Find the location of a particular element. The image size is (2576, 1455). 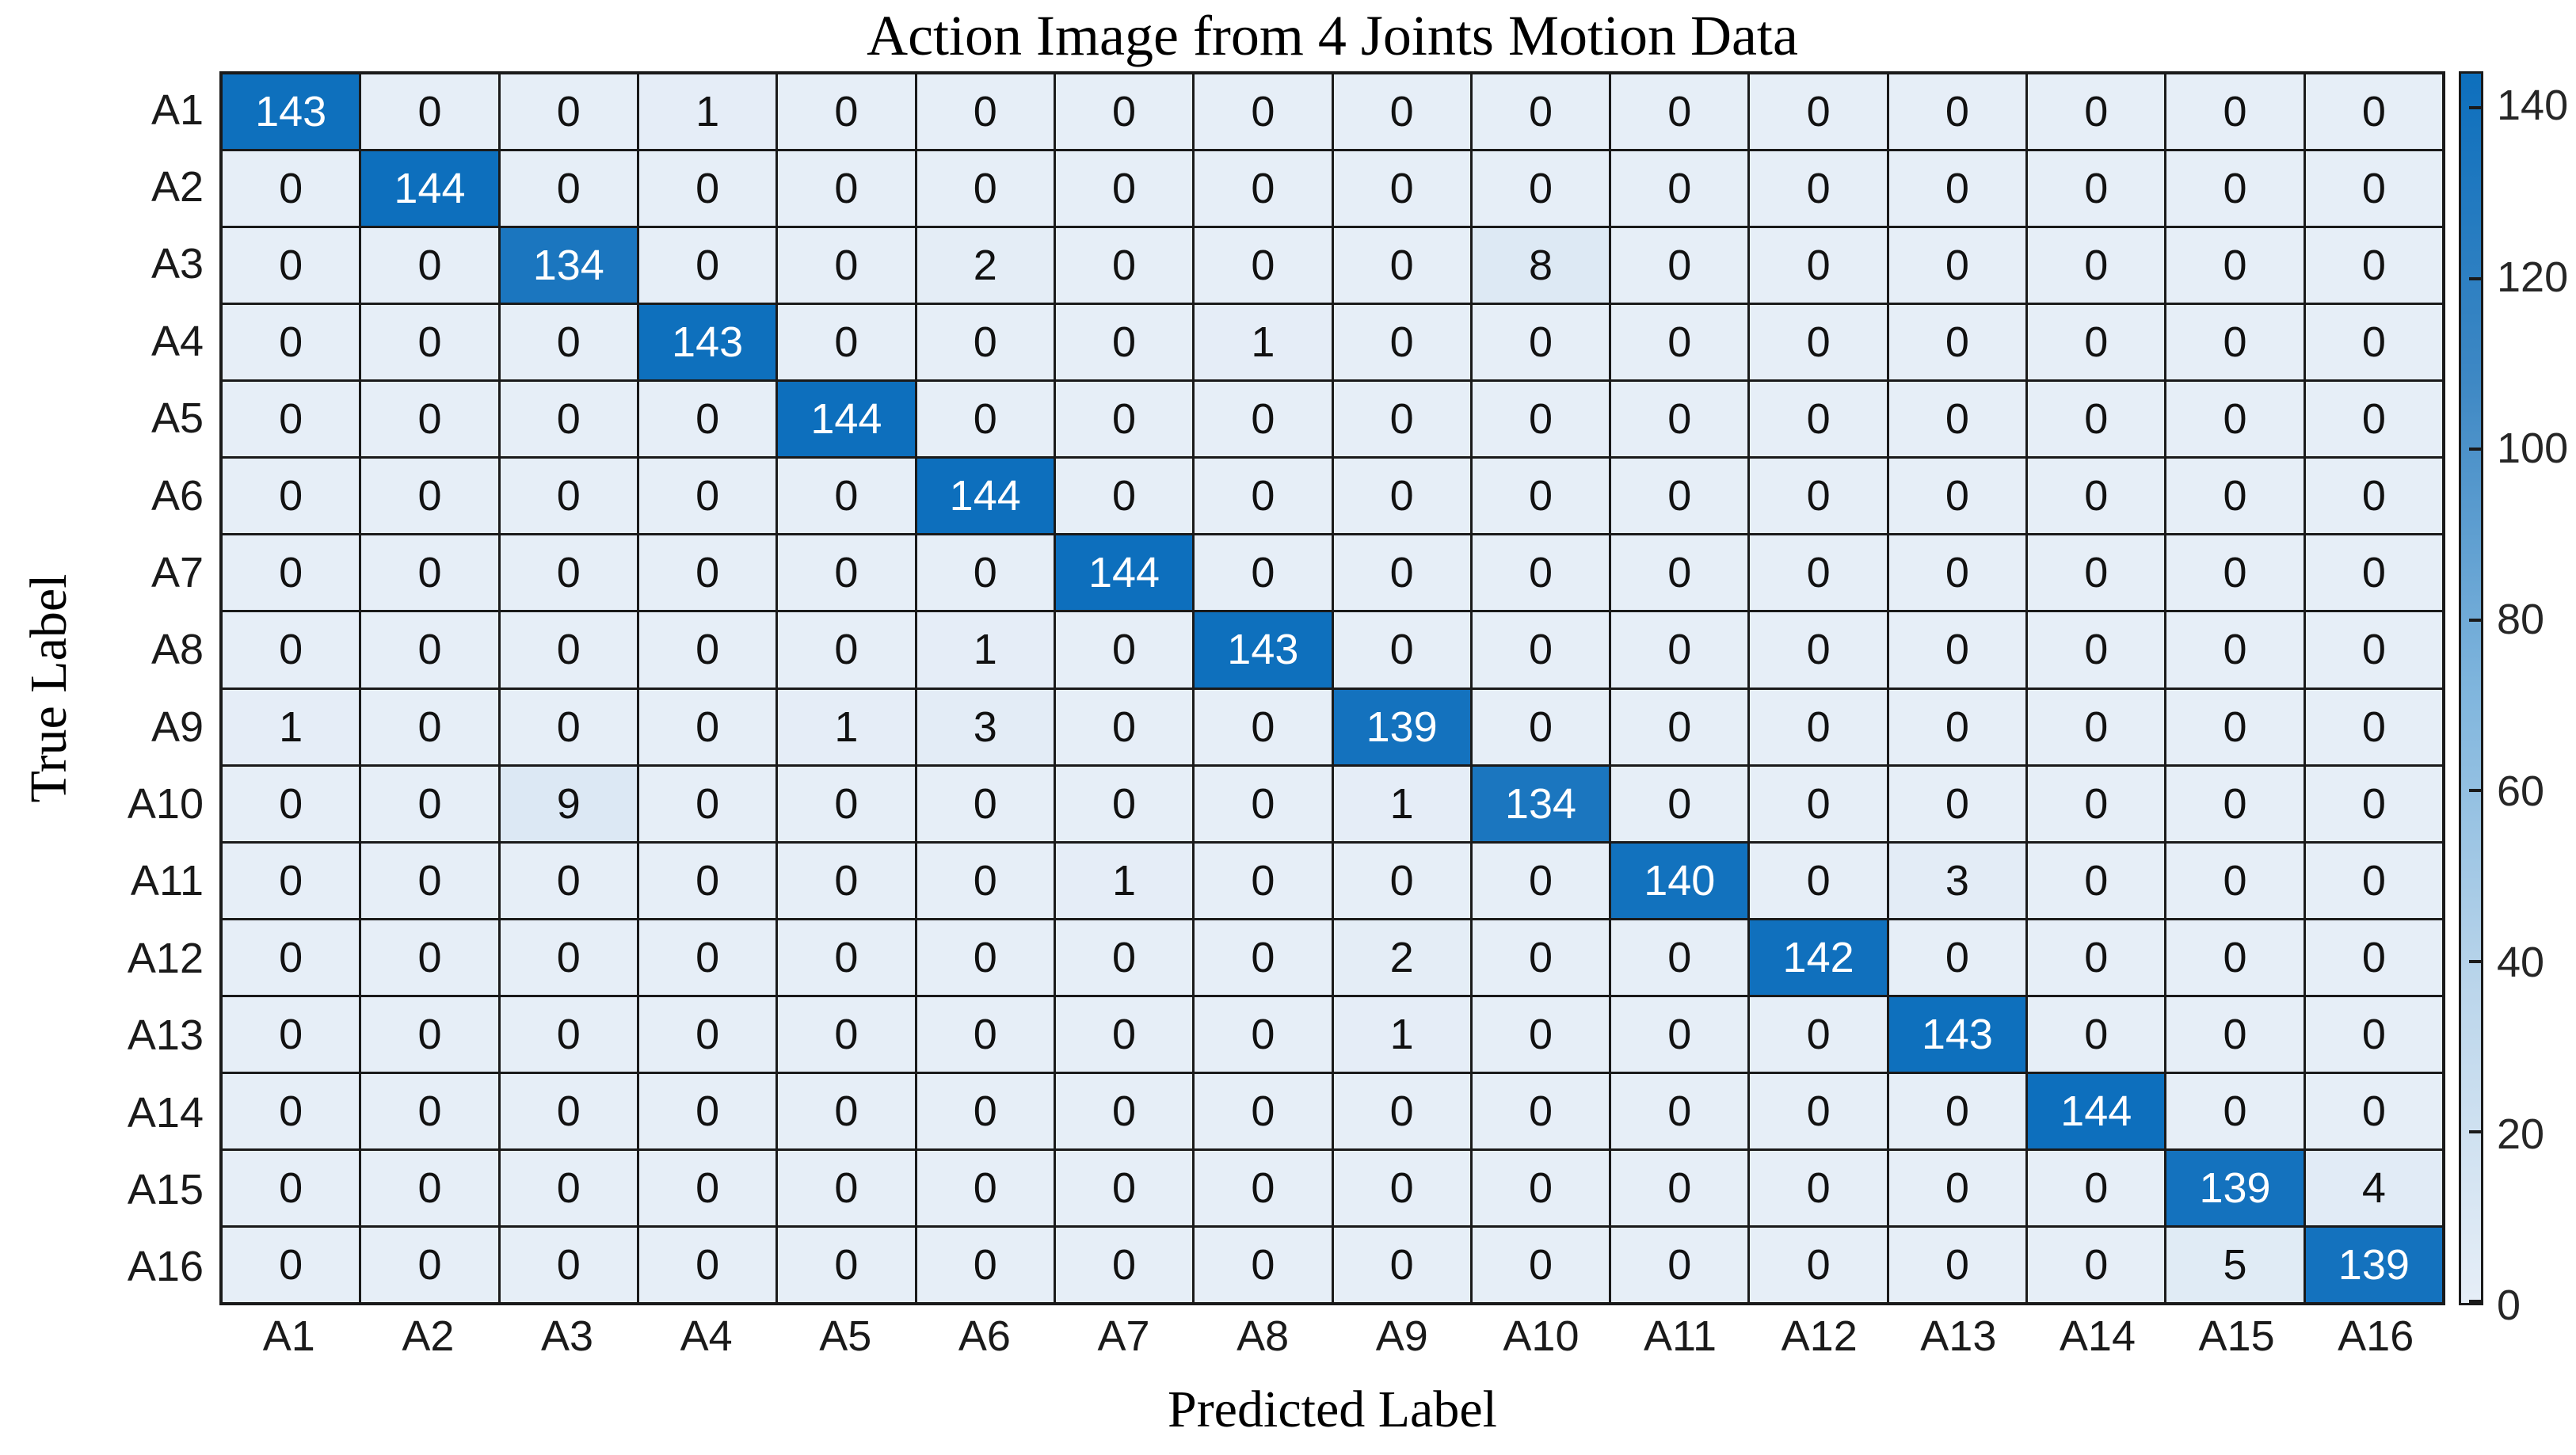

y-tick-label: A11 is located at coordinates (167, 881).